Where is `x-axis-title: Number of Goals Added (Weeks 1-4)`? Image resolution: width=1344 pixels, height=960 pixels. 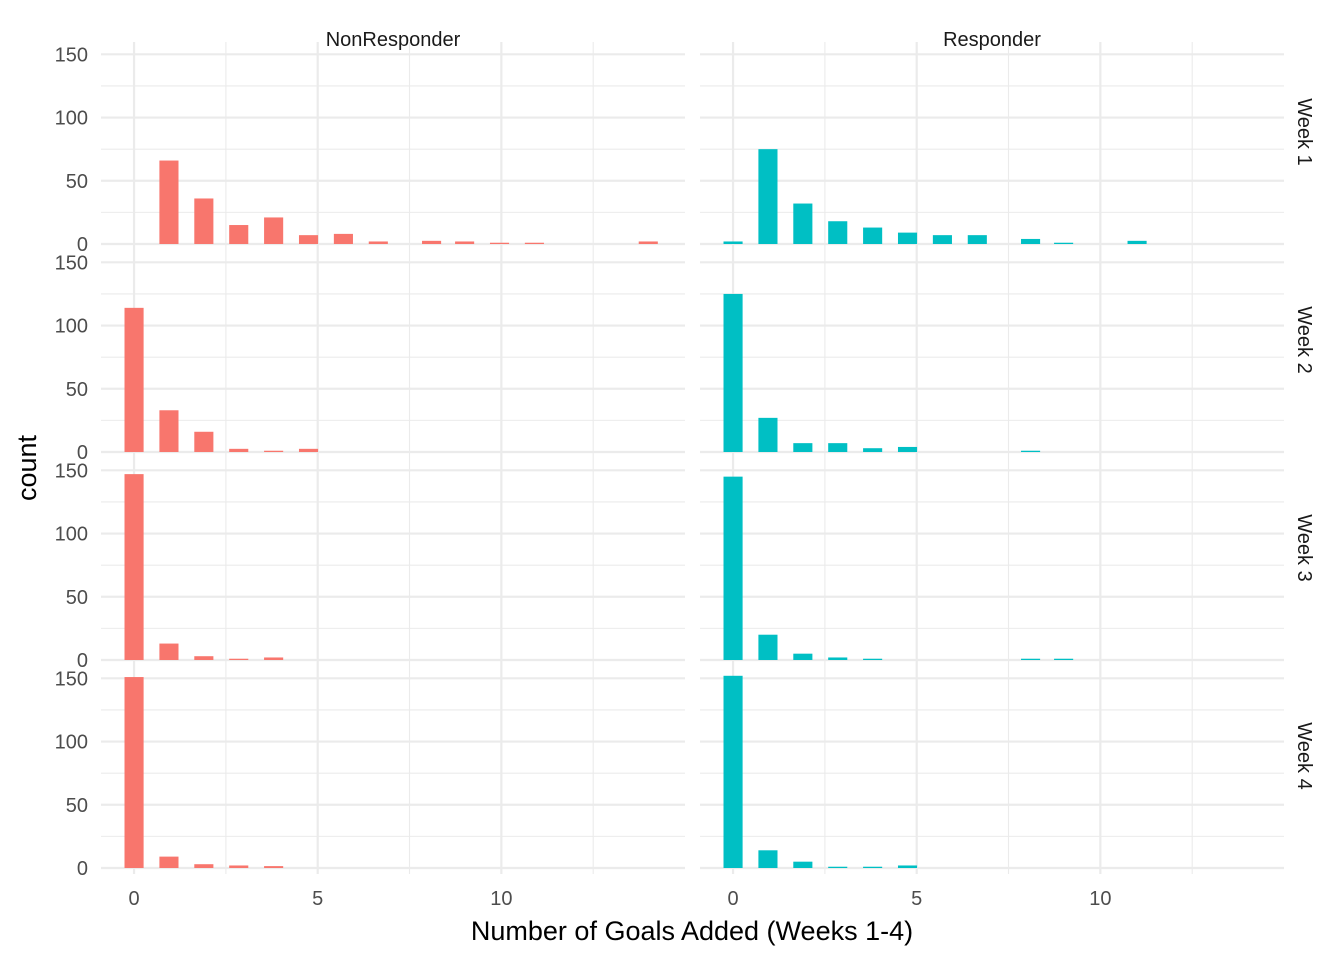 x-axis-title: Number of Goals Added (Weeks 1-4) is located at coordinates (692, 931).